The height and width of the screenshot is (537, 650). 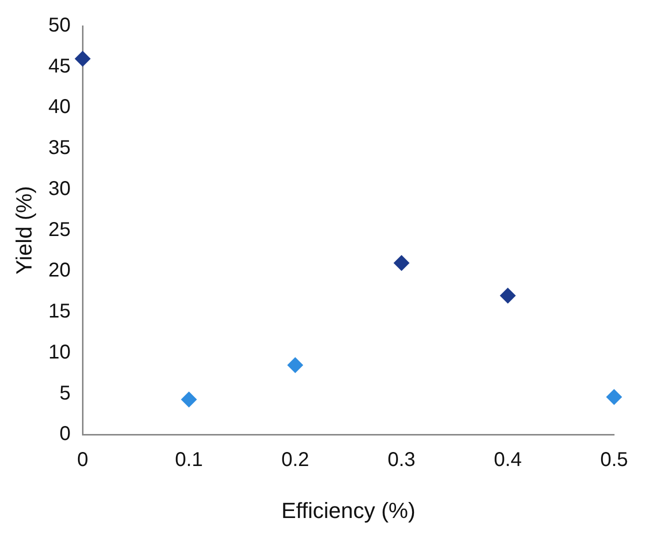 I want to click on y-tick-label: 15, so click(x=59, y=311).